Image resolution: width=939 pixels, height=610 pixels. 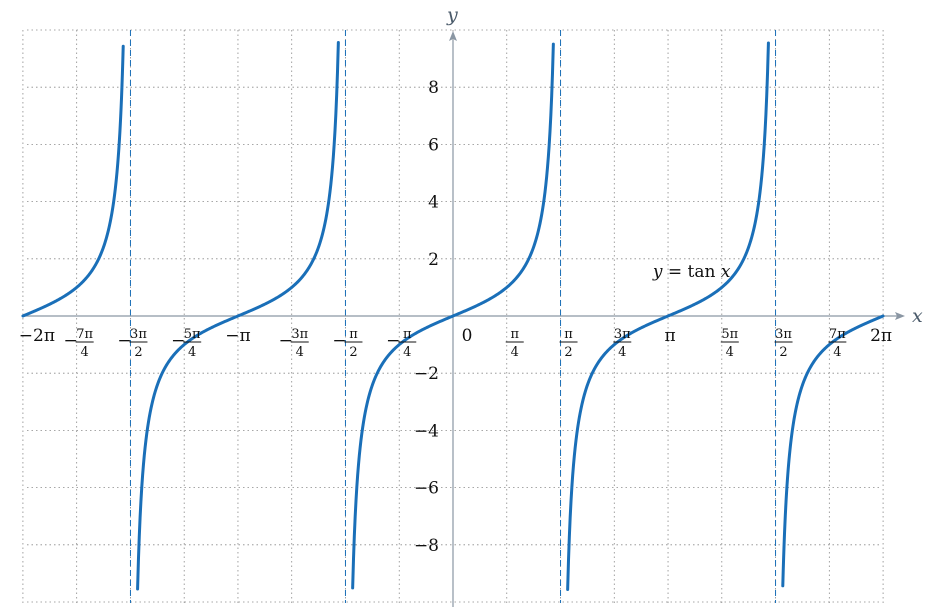 What do you see at coordinates (433, 88) in the screenshot?
I see `y-tick-label: 8` at bounding box center [433, 88].